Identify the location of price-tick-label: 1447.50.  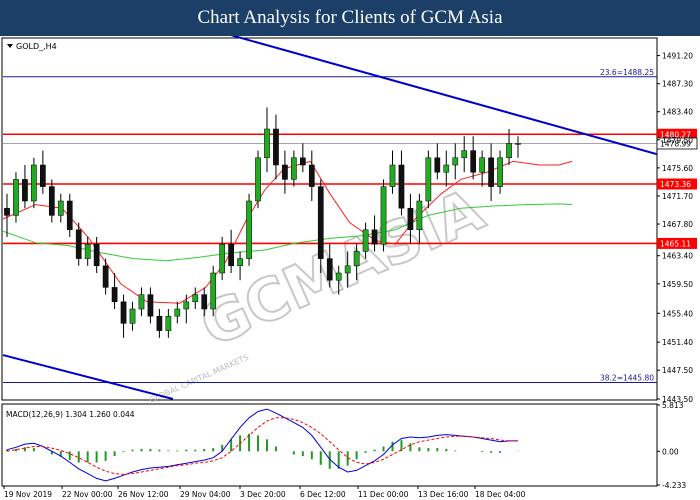
(677, 370).